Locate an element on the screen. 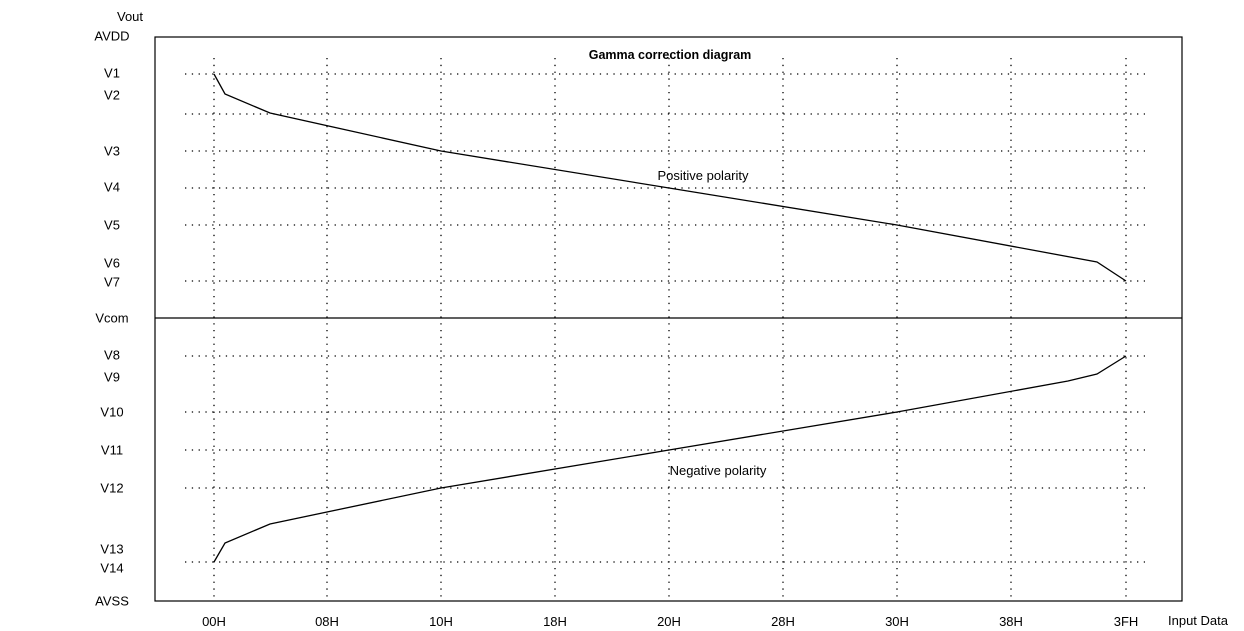 The width and height of the screenshot is (1244, 631). diagram-title: Gamma correction diagram is located at coordinates (670, 55).